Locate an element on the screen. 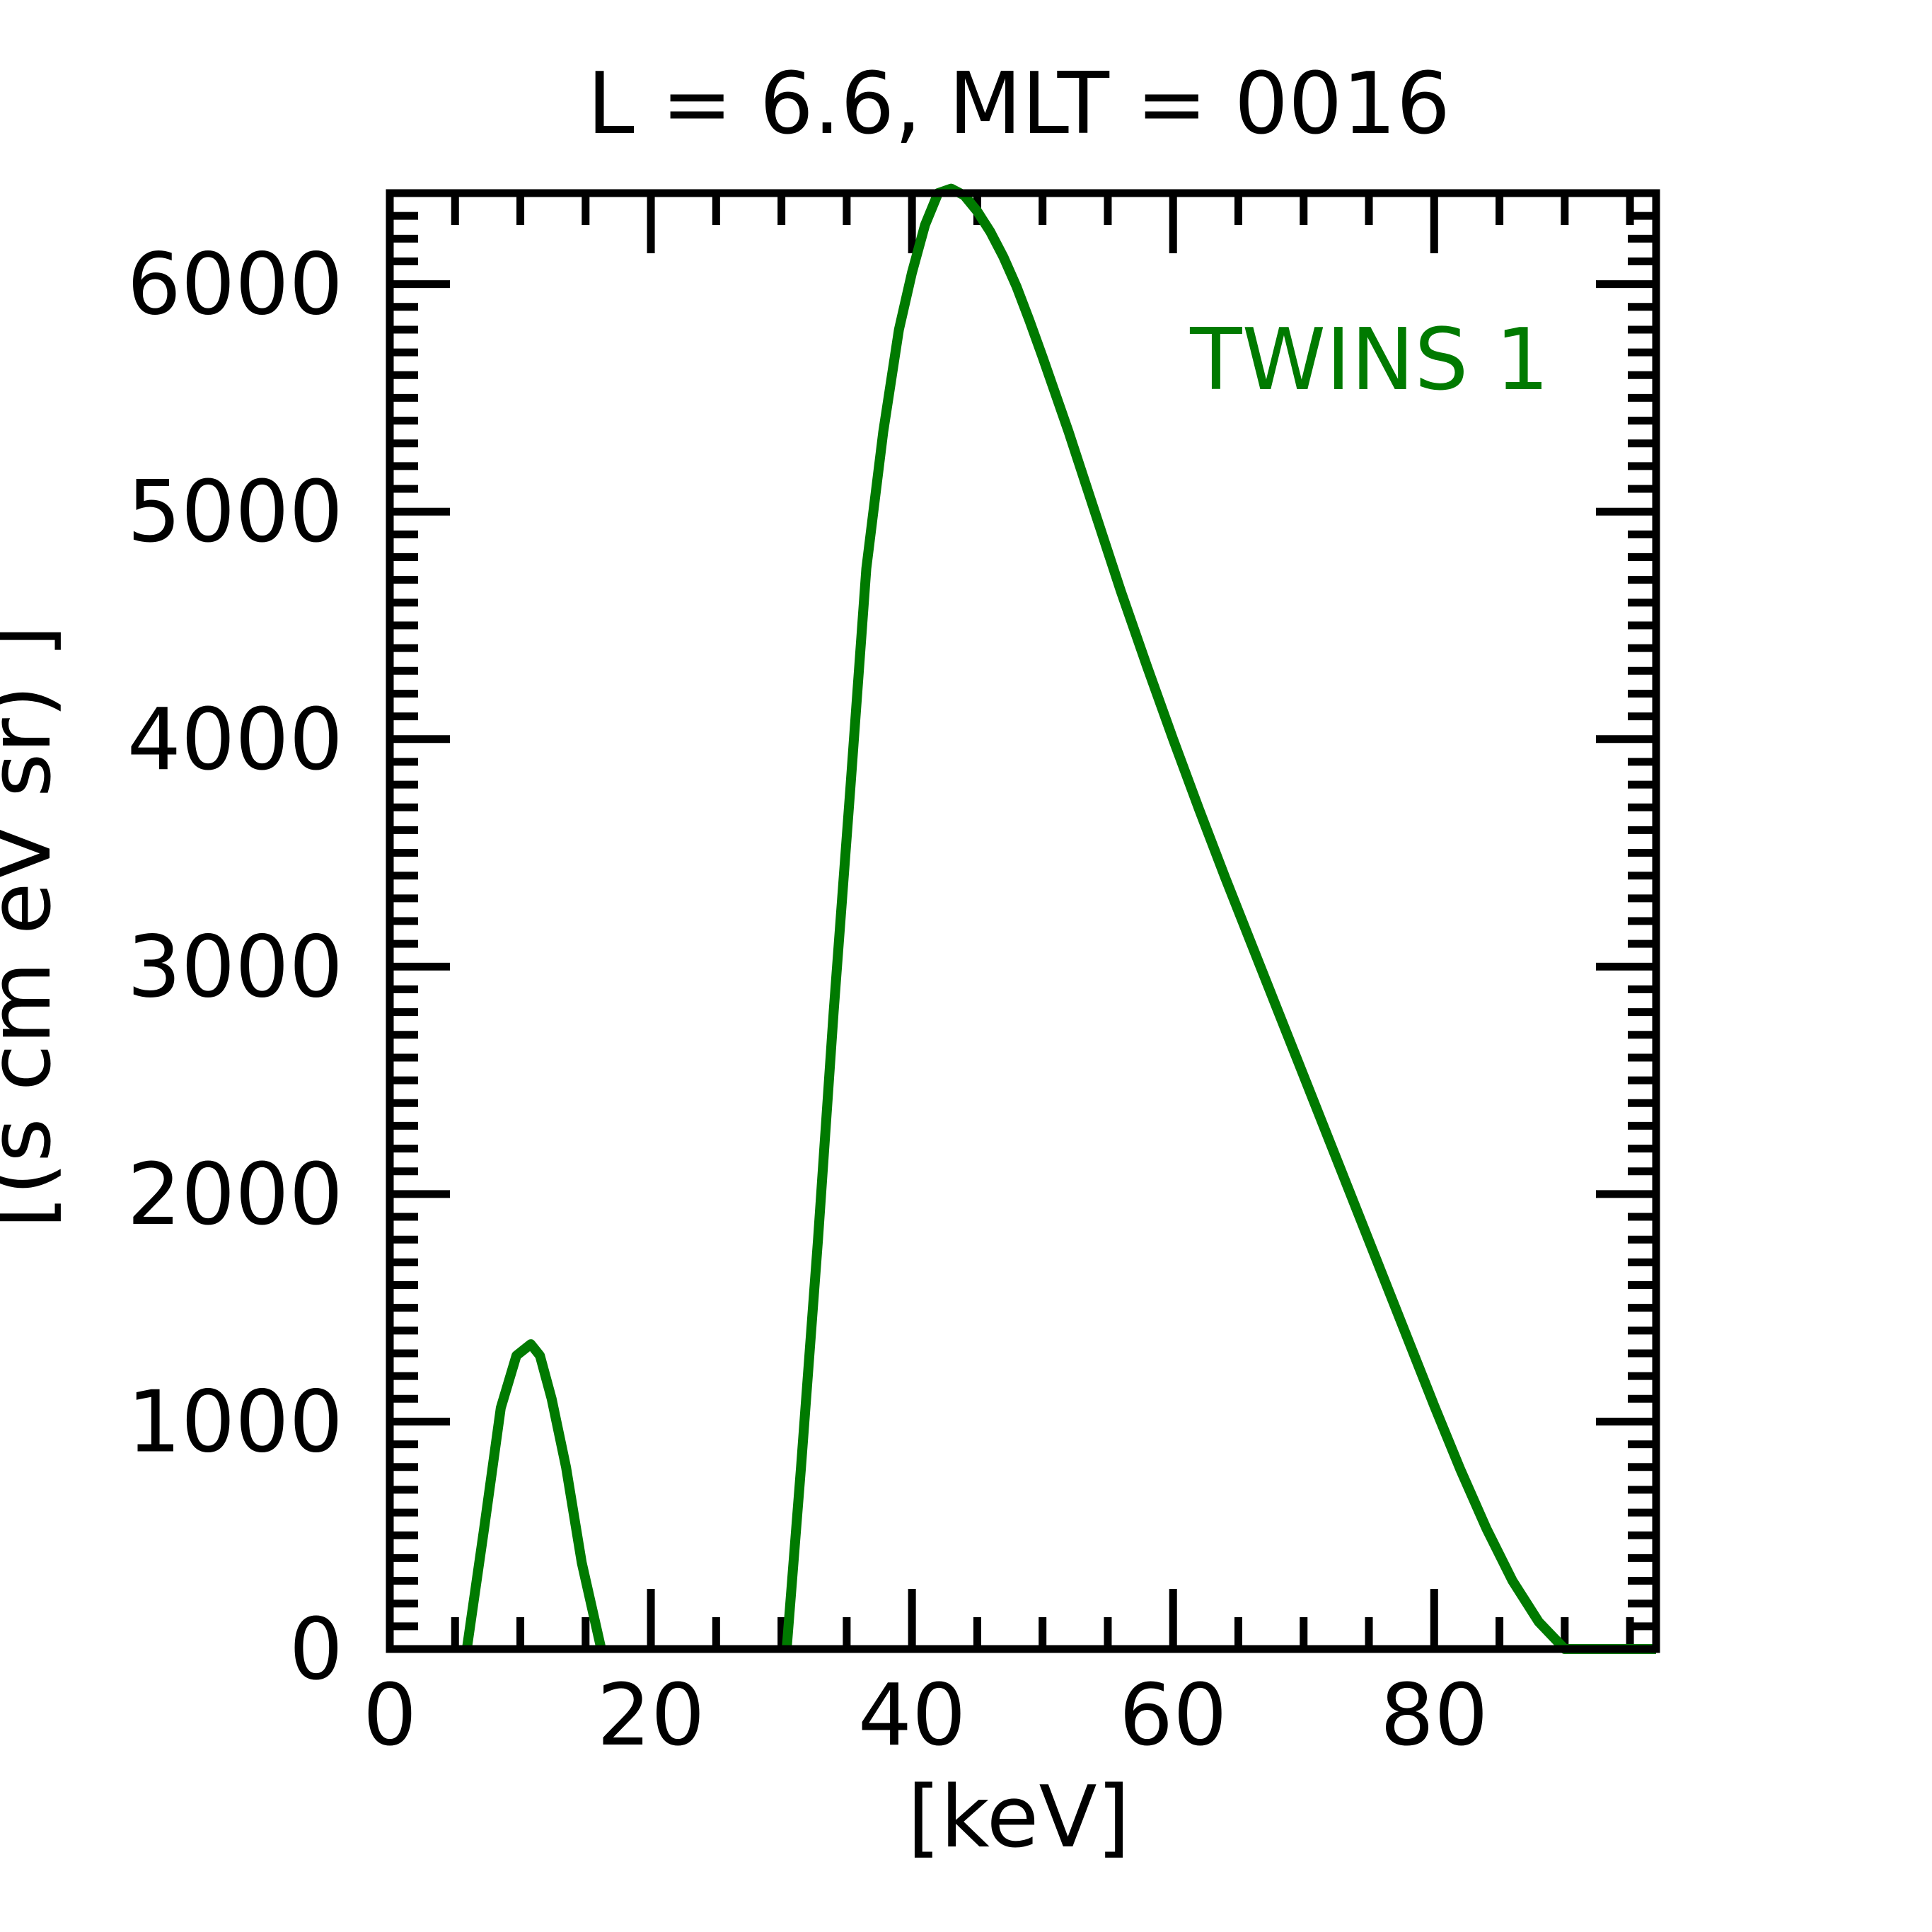 This screenshot has width=1932, height=1932. x-tick-label: 20 is located at coordinates (651, 1716).